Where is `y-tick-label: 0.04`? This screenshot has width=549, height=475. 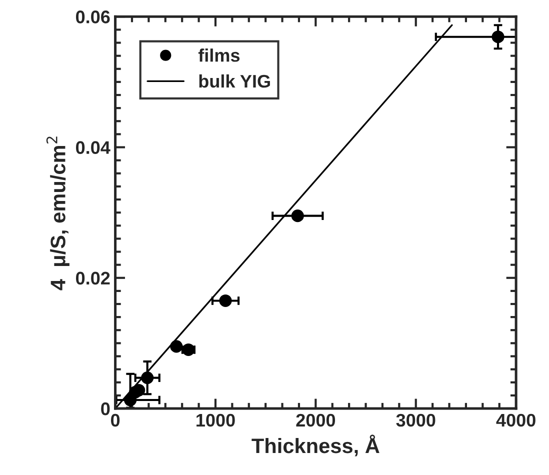 y-tick-label: 0.04 is located at coordinates (93, 147).